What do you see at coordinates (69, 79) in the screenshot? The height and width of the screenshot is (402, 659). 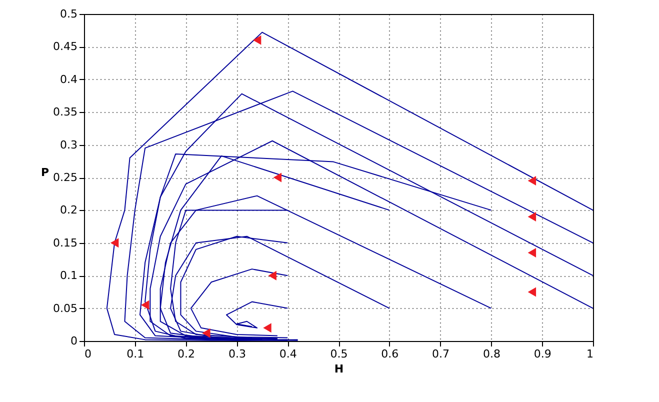 I see `y-tick-label: 0.4` at bounding box center [69, 79].